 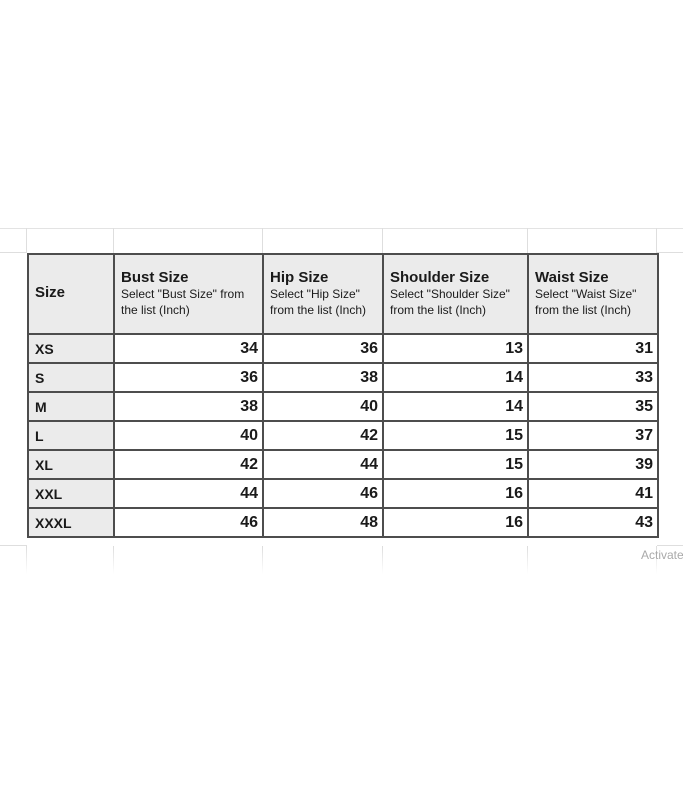 I want to click on table-row-xl: XL 42 44 15 39, so click(x=343, y=464).